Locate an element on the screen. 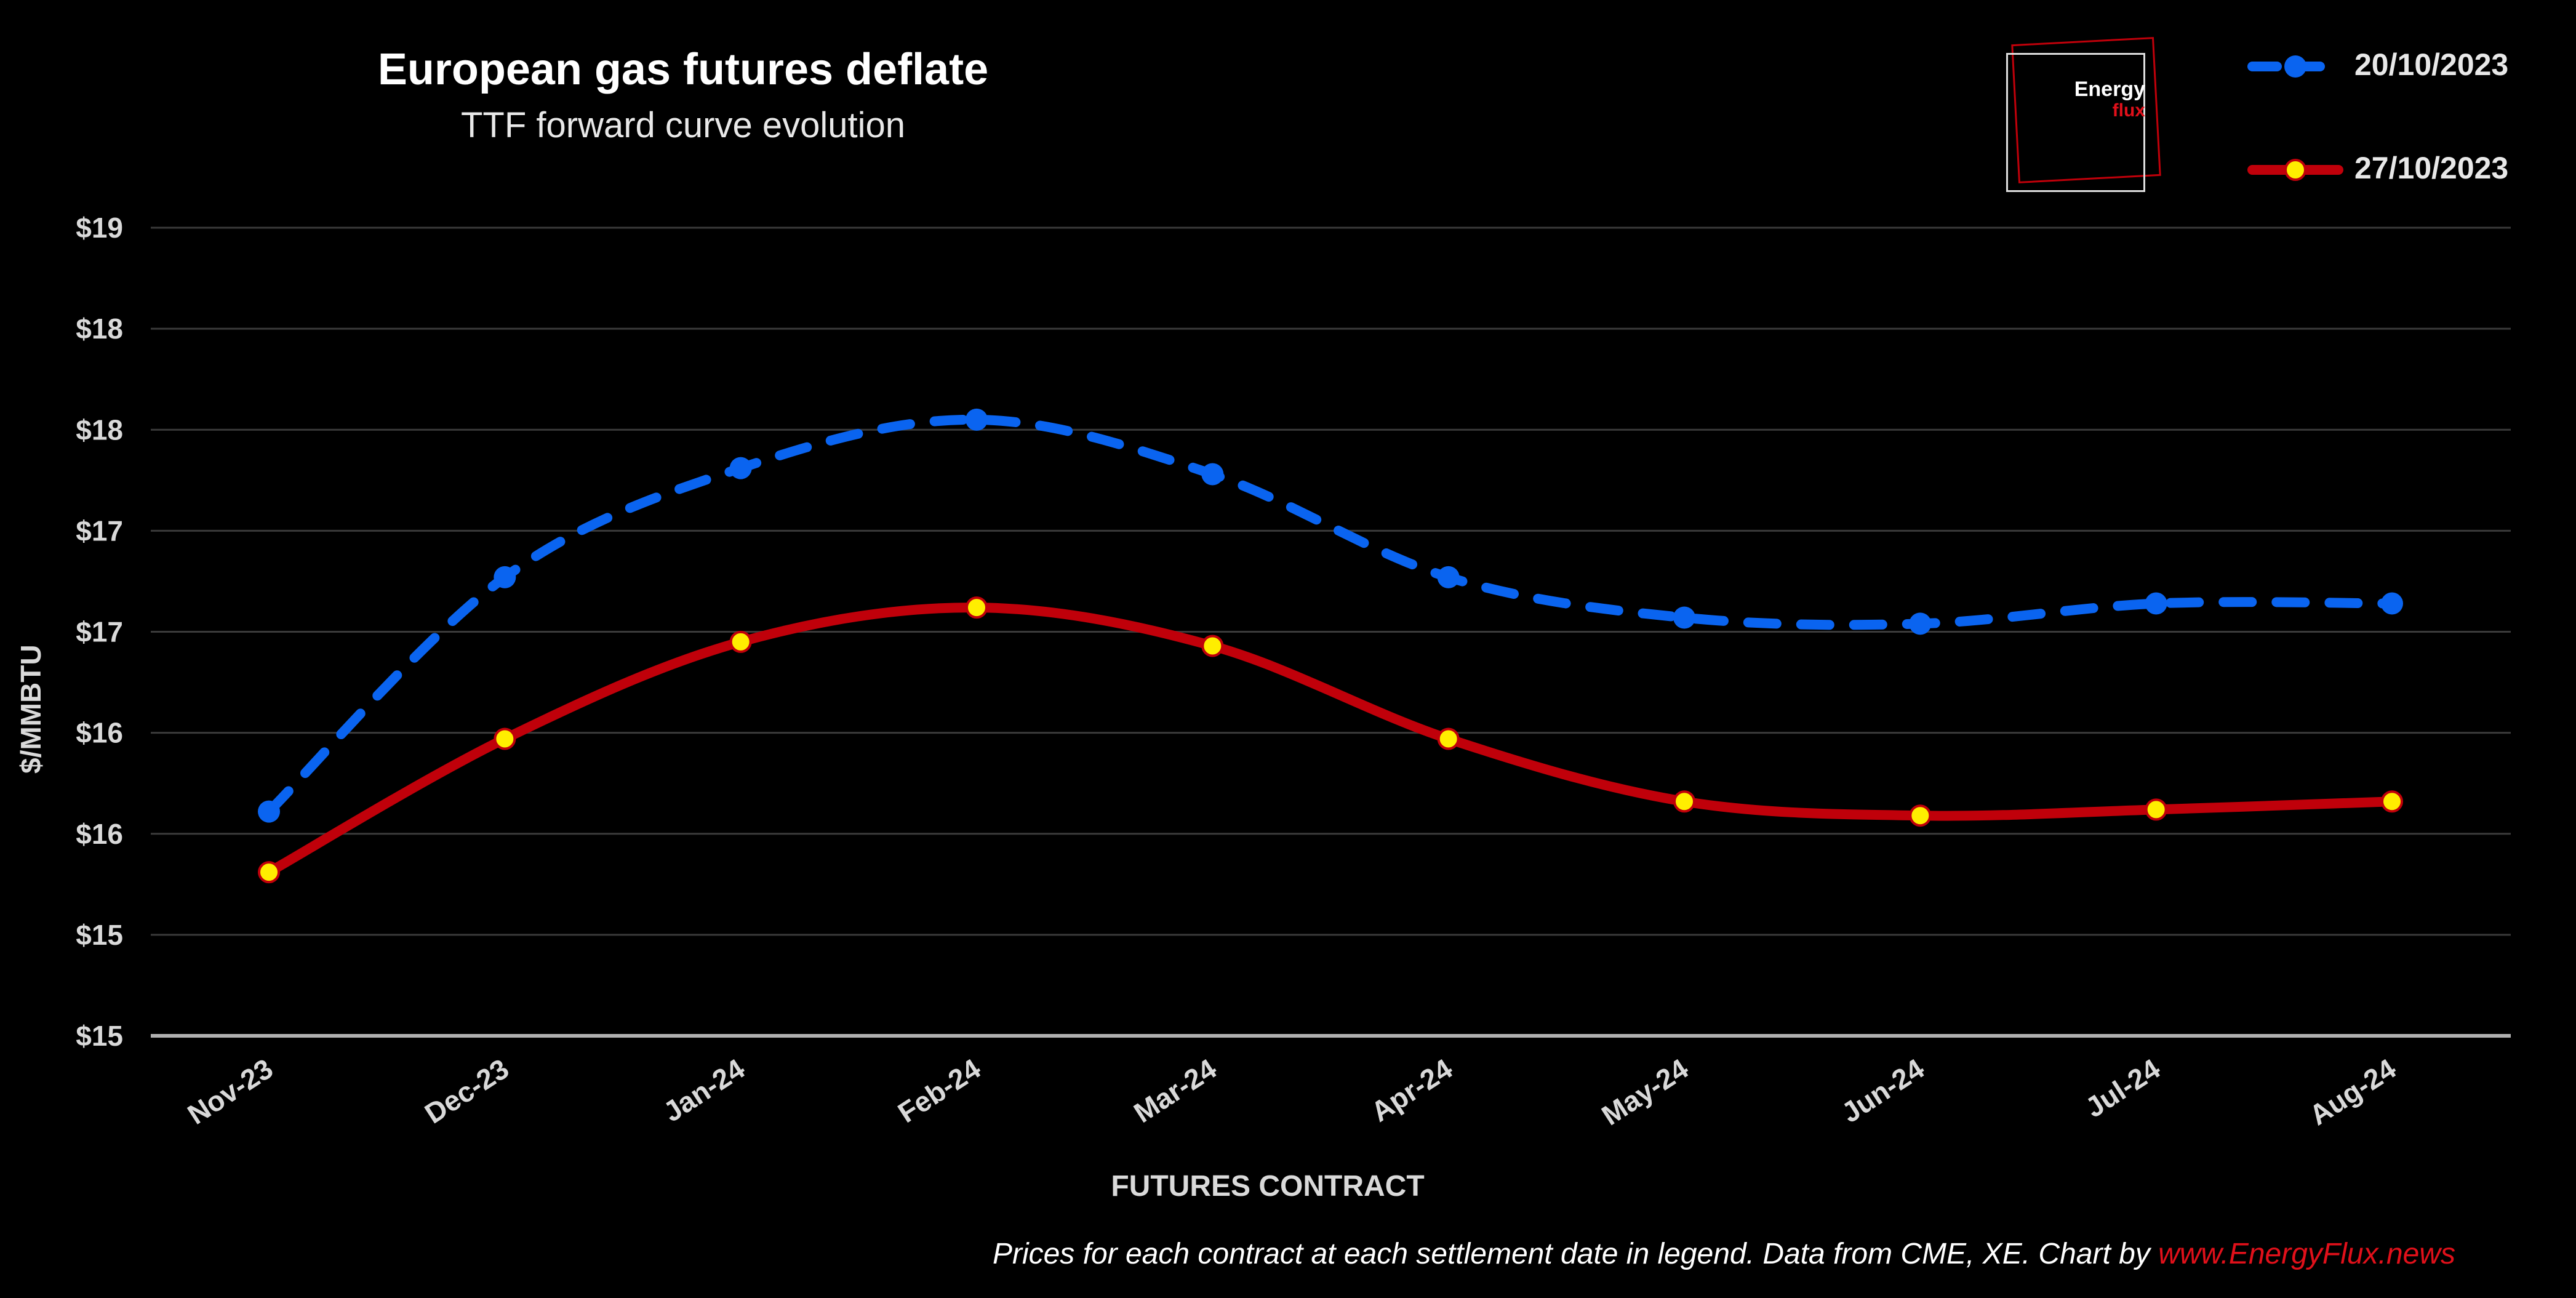 This screenshot has width=2576, height=1298. x-tick-label: Jan-24 is located at coordinates (704, 1090).